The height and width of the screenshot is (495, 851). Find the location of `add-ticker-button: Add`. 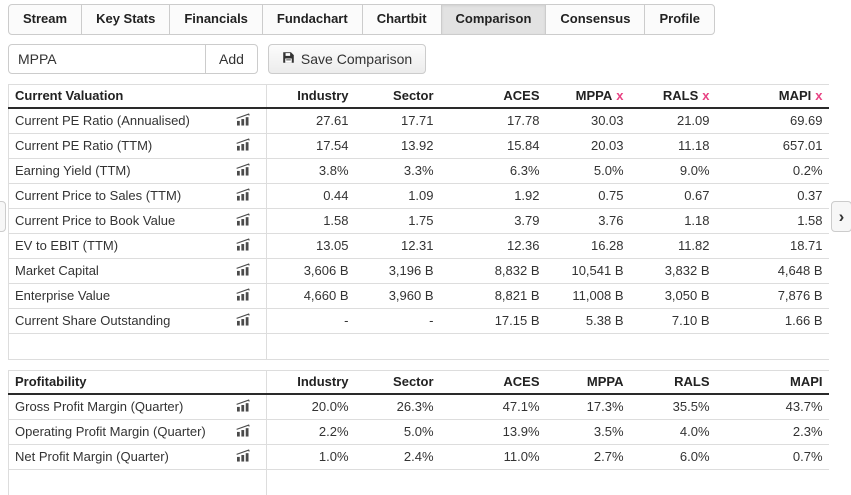

add-ticker-button: Add is located at coordinates (231, 59).